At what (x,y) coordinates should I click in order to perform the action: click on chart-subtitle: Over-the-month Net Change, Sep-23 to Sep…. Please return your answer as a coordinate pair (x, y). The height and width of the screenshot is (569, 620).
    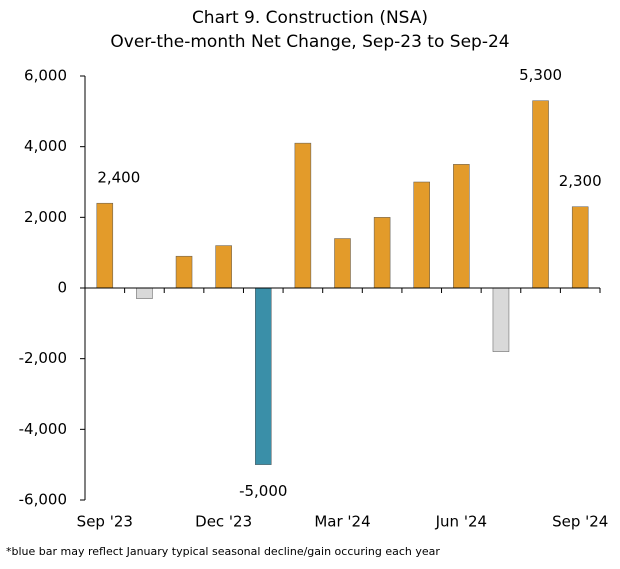
    Looking at the image, I should click on (309, 42).